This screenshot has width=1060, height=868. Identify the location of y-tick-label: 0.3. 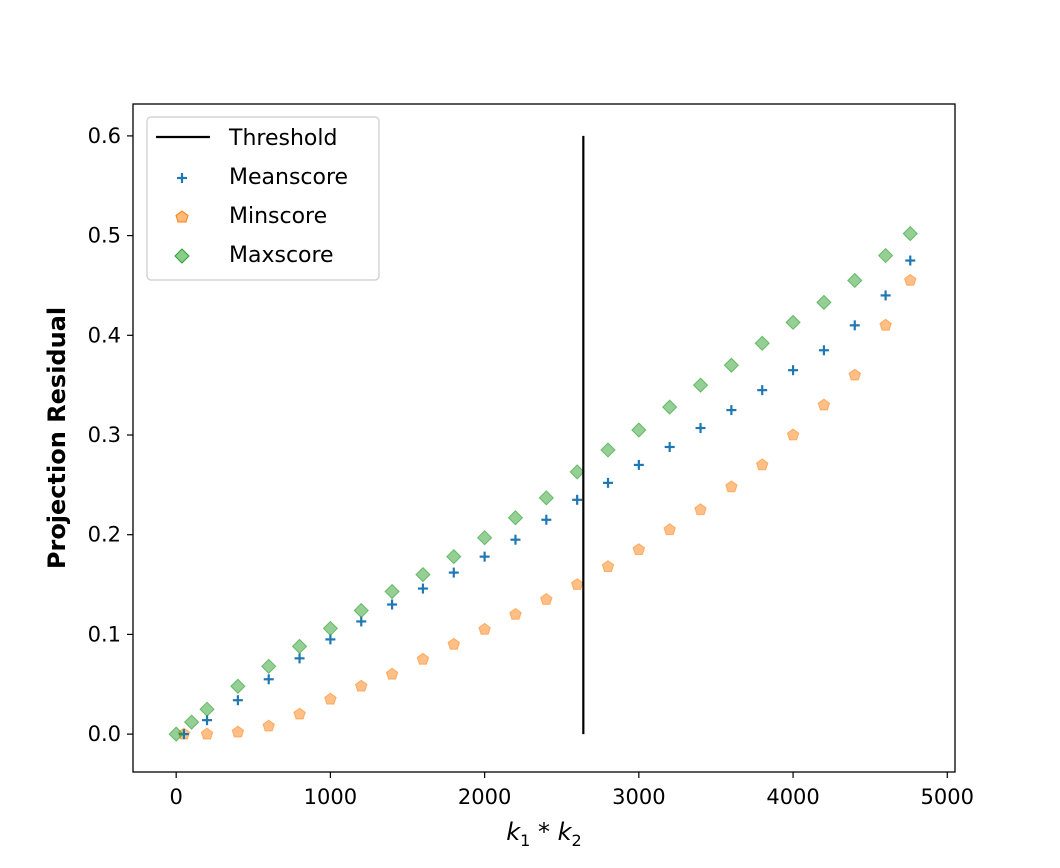
(104, 435).